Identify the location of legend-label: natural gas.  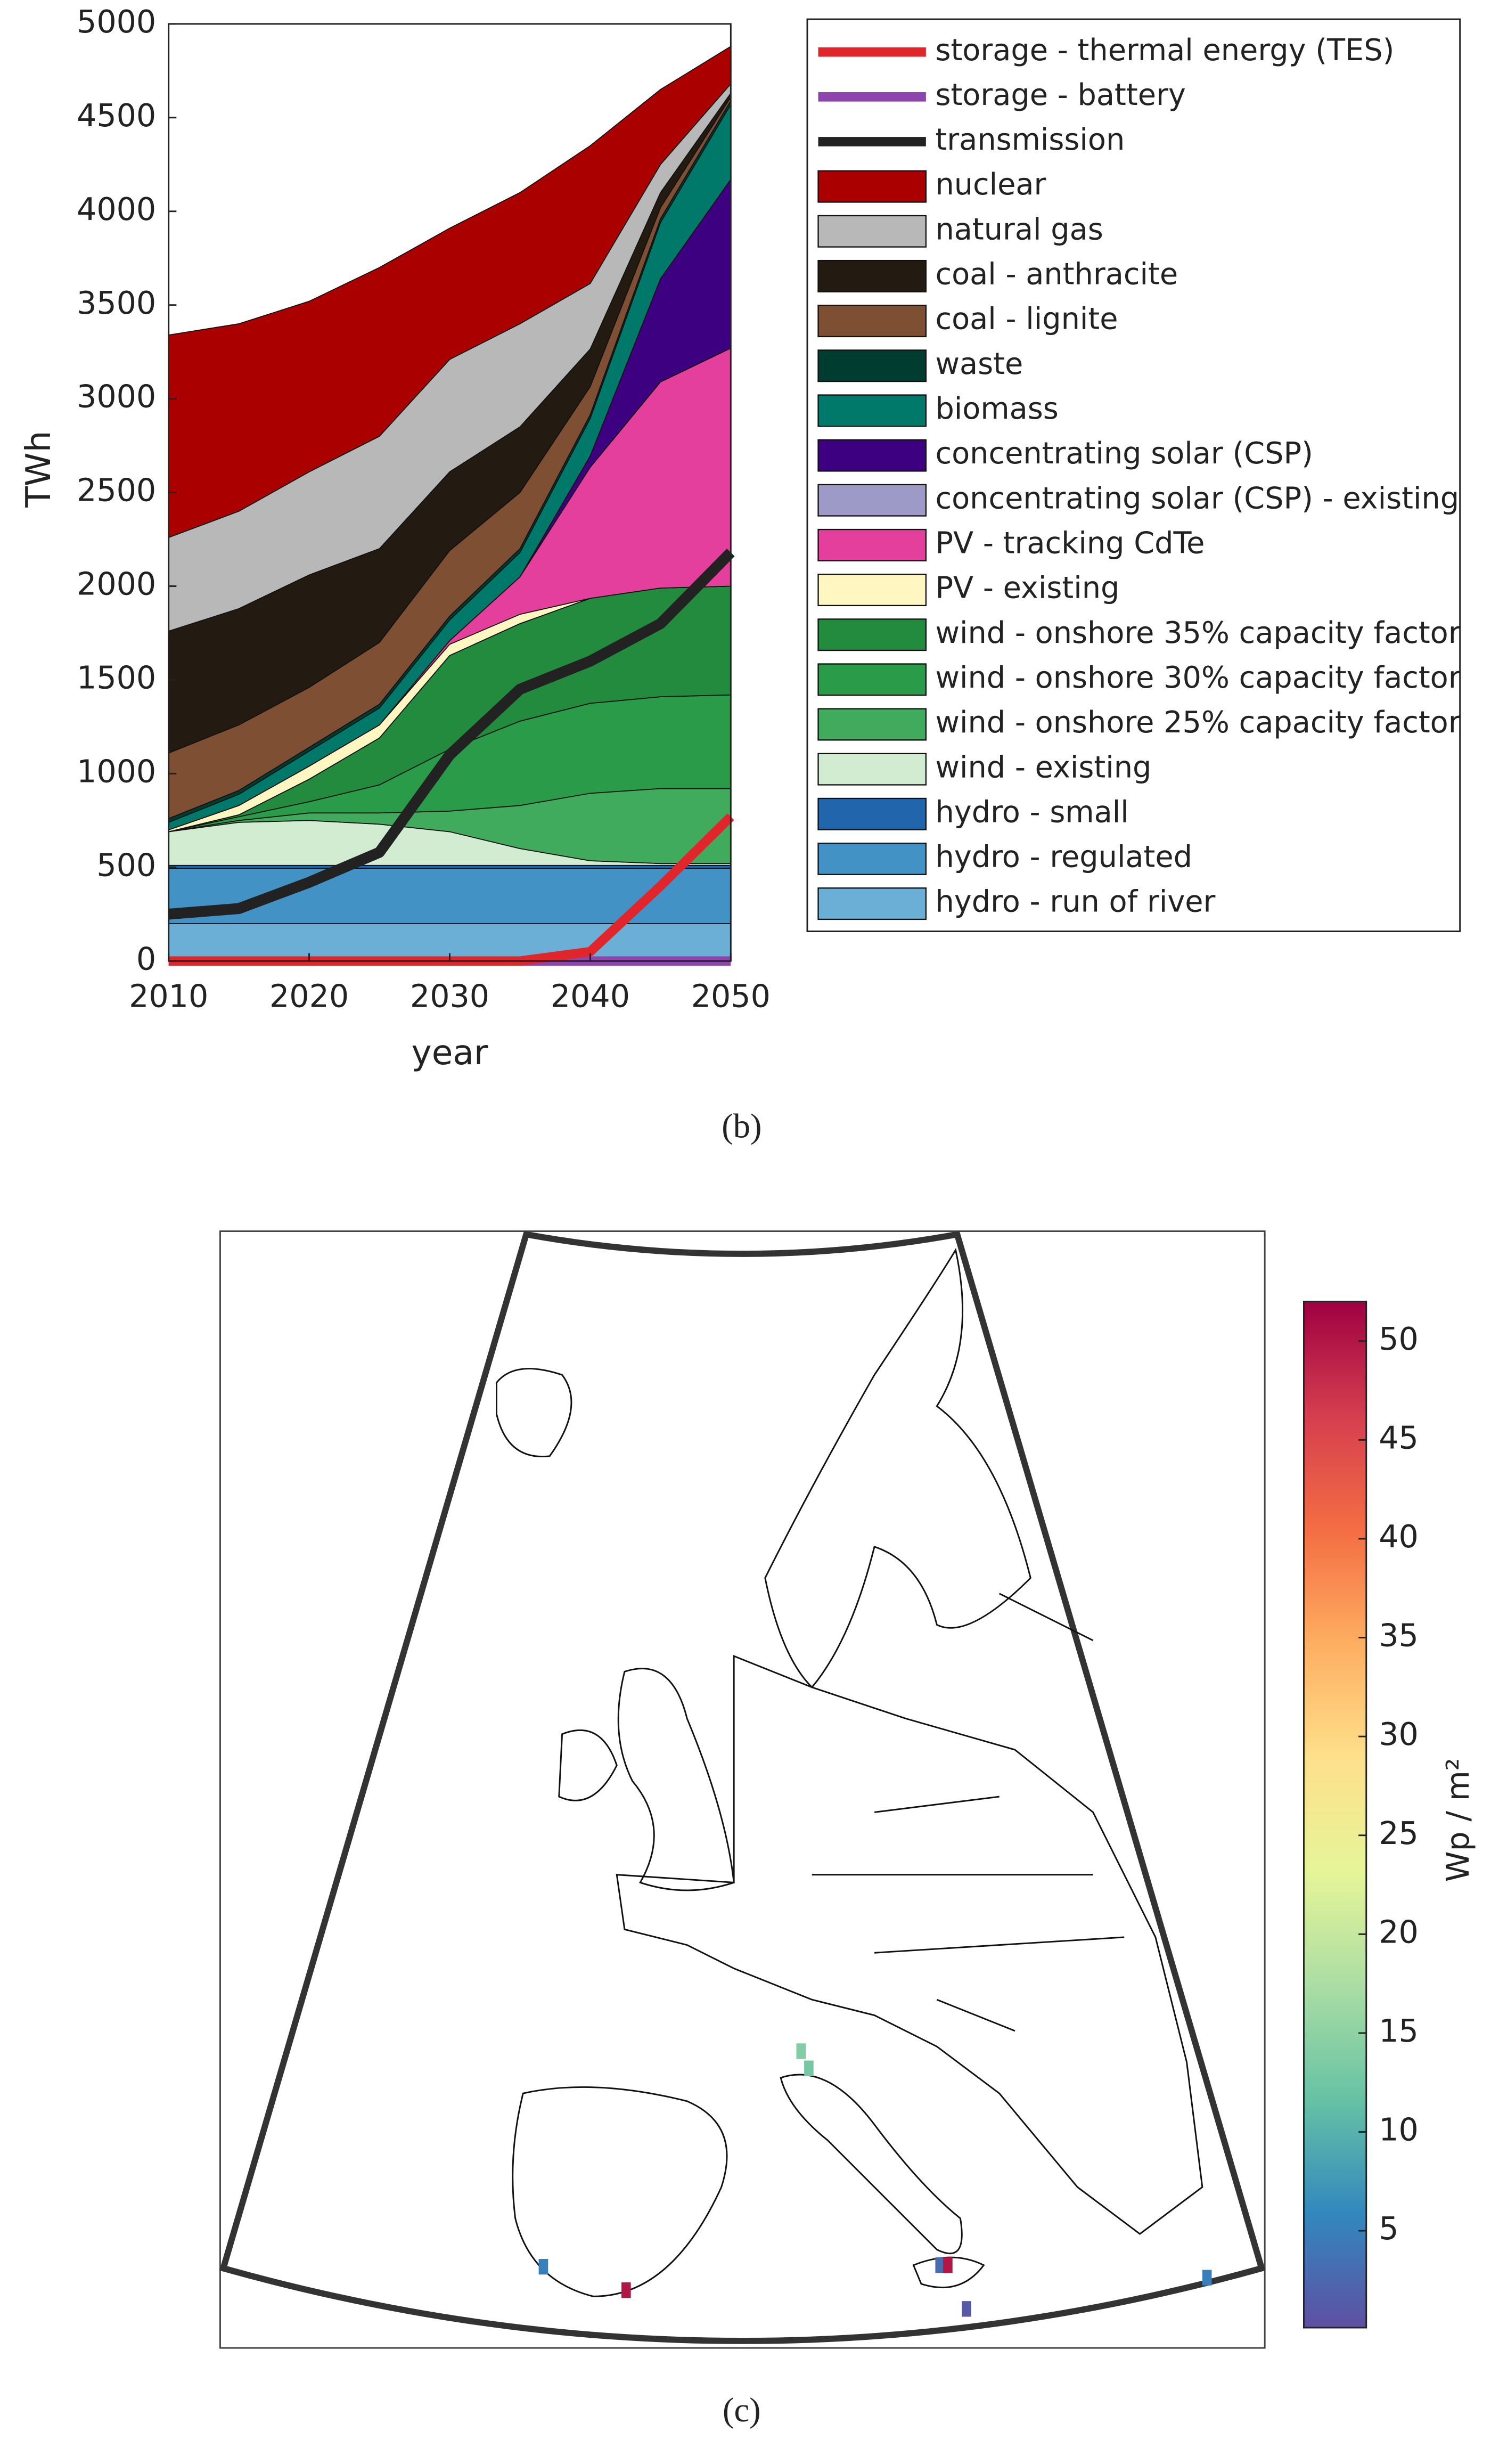
(1019, 229).